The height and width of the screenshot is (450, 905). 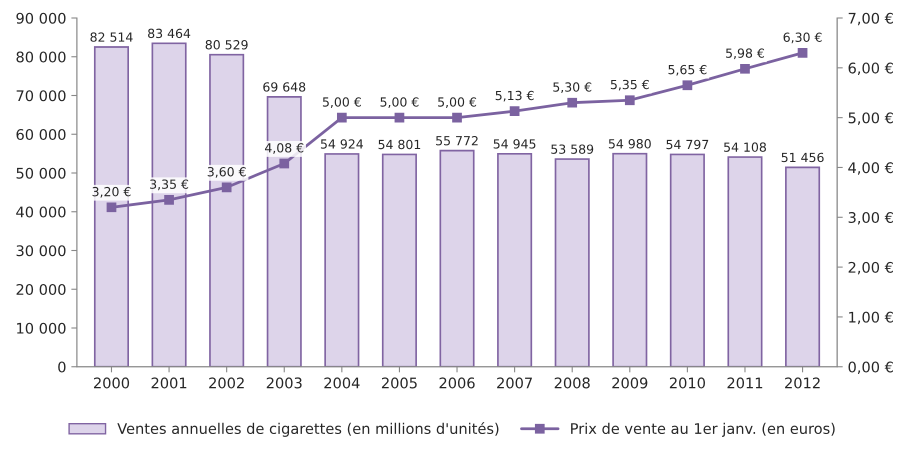 What do you see at coordinates (514, 382) in the screenshot?
I see `x-tick-label: 2007` at bounding box center [514, 382].